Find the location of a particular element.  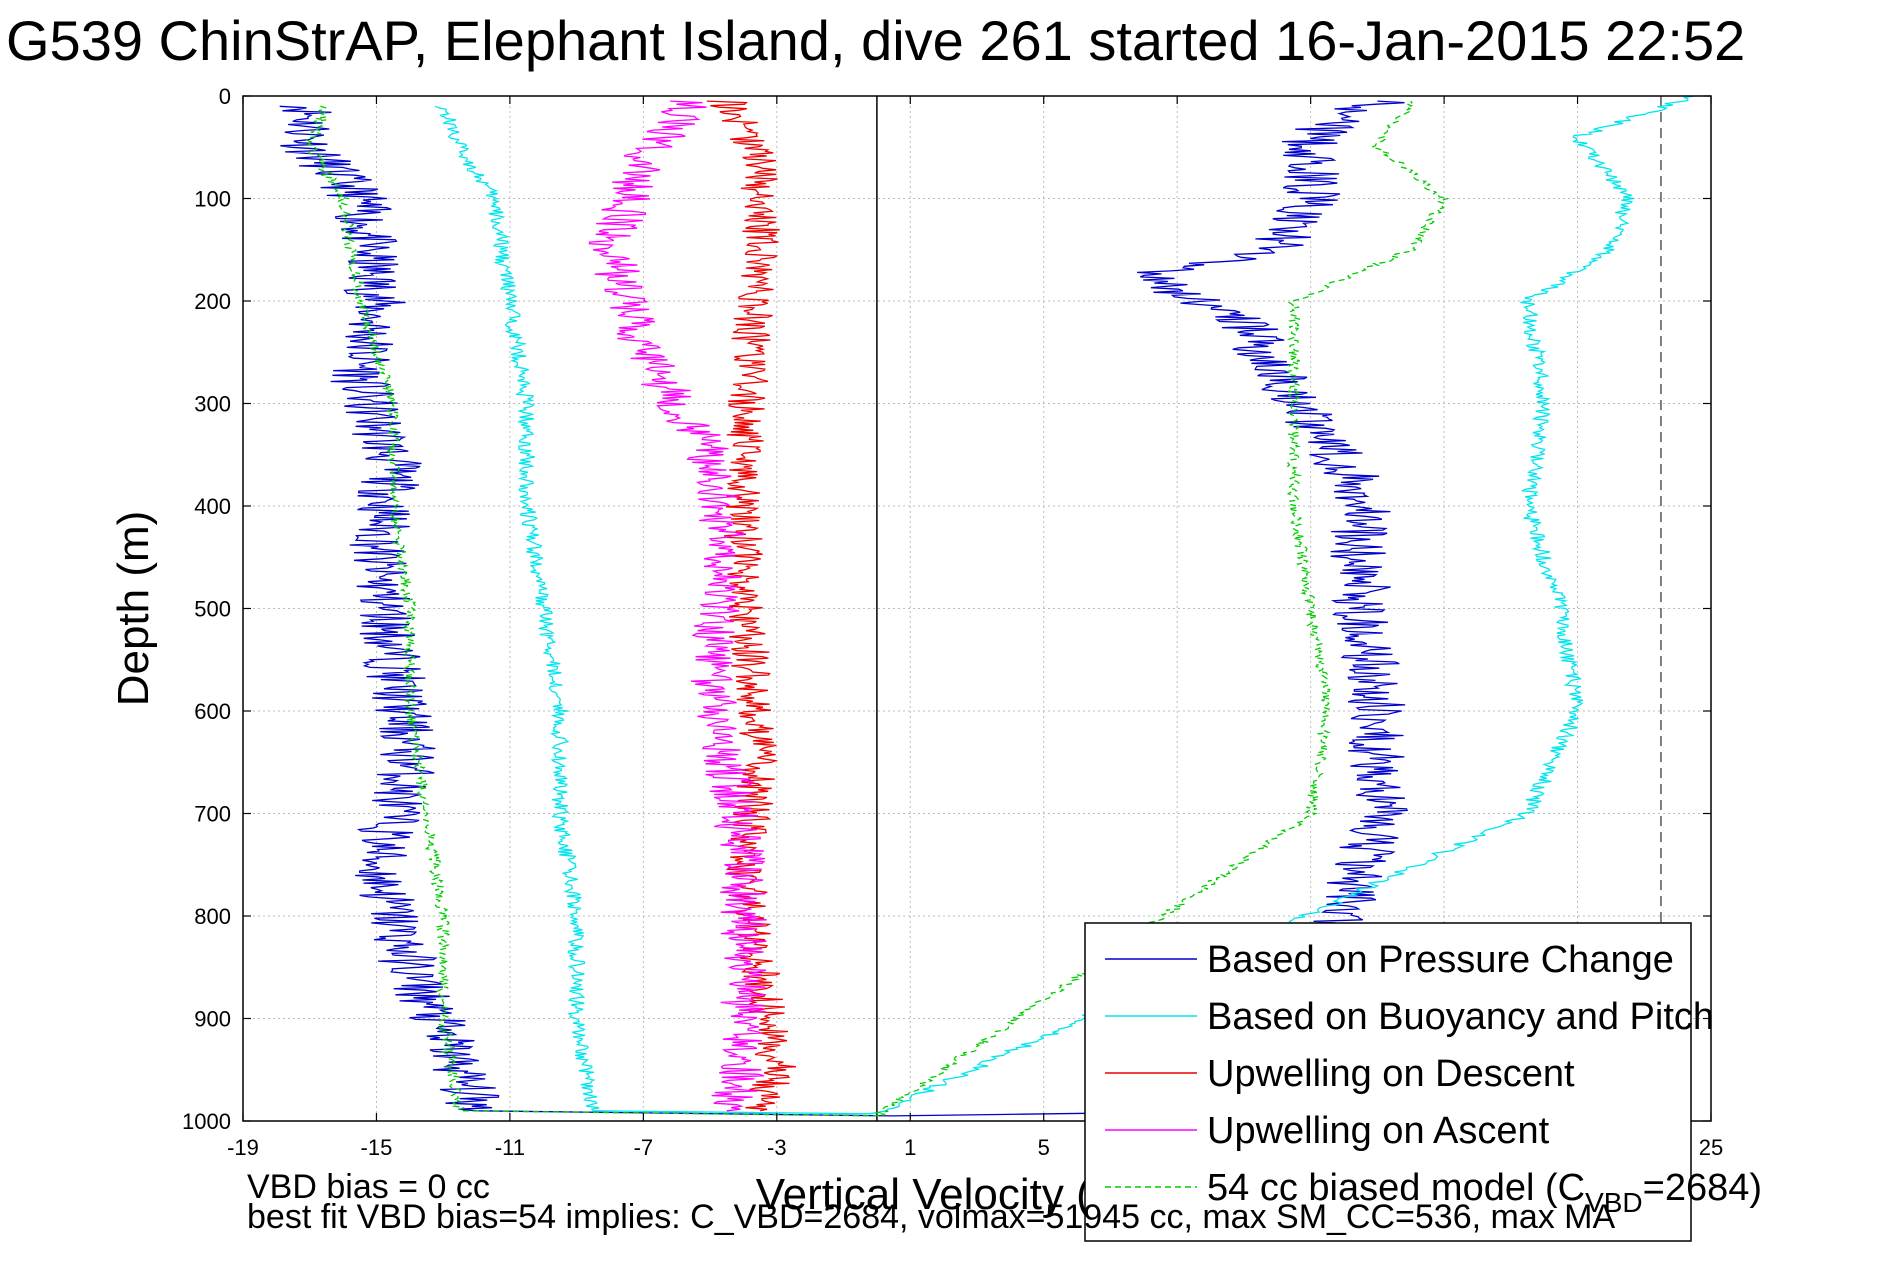

vbd-bias-note: VBD bias = 0 cc is located at coordinates (368, 1187).